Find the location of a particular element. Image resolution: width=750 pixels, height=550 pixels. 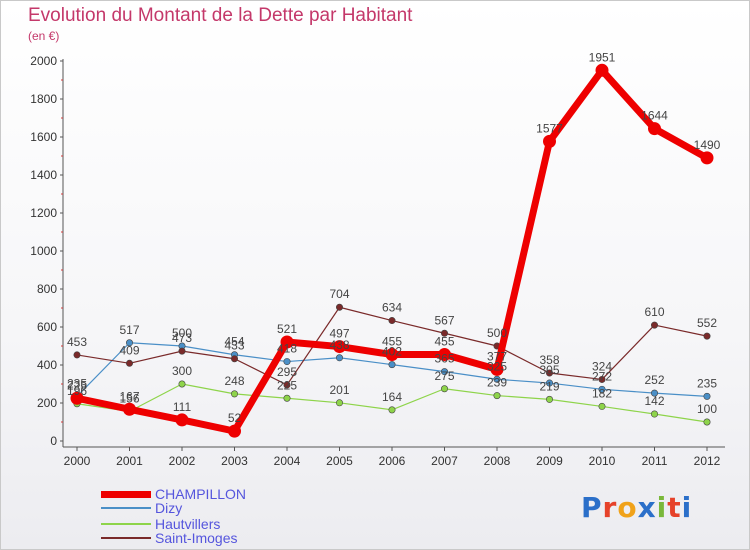

data-label: 433 is located at coordinates (234, 346).